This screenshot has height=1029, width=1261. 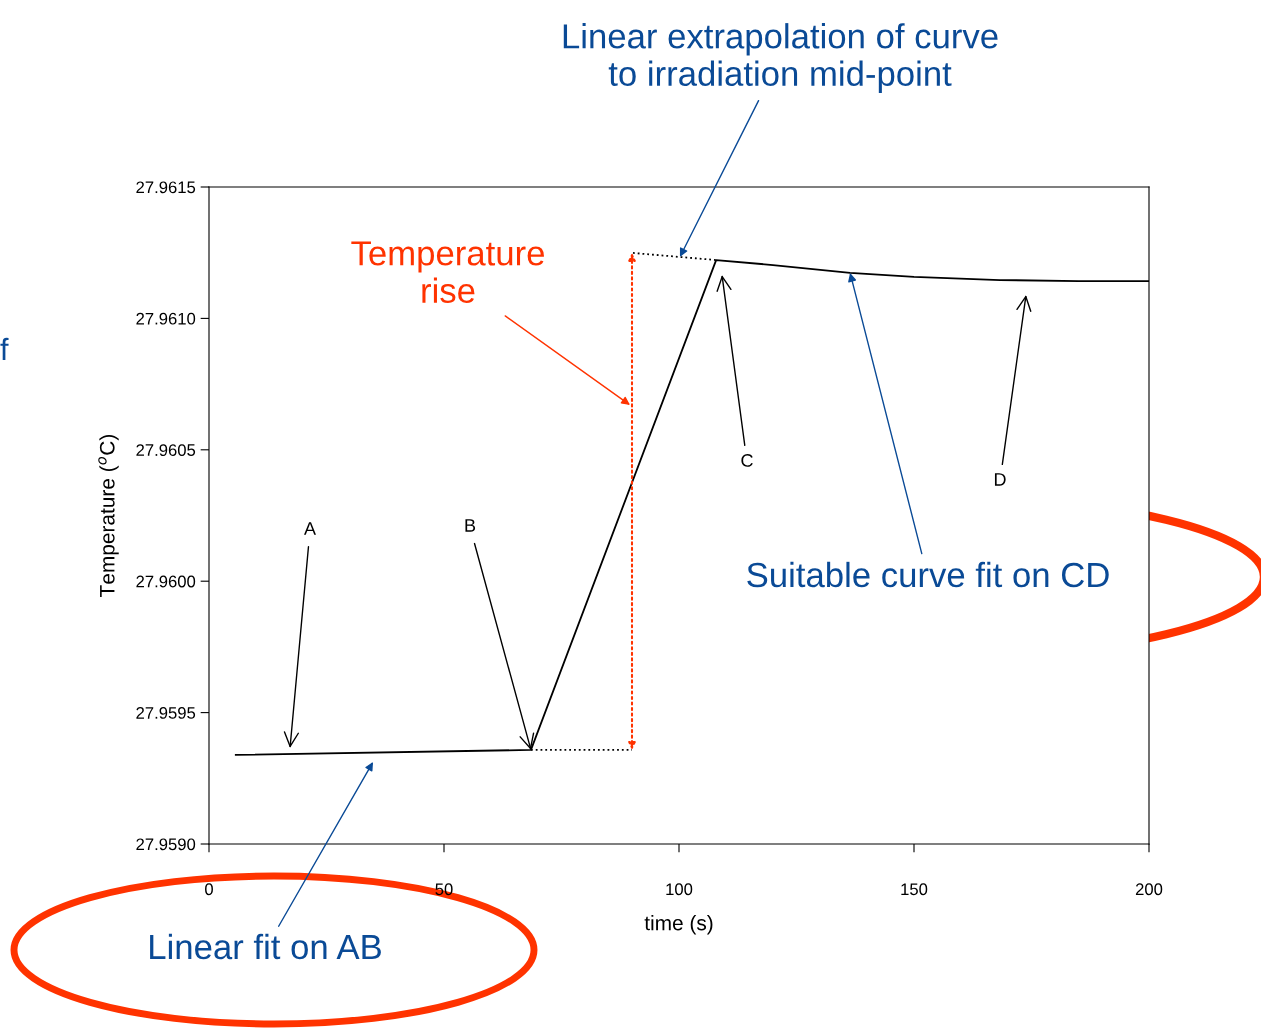 What do you see at coordinates (265, 946) in the screenshot?
I see `text: Linear fit on AB` at bounding box center [265, 946].